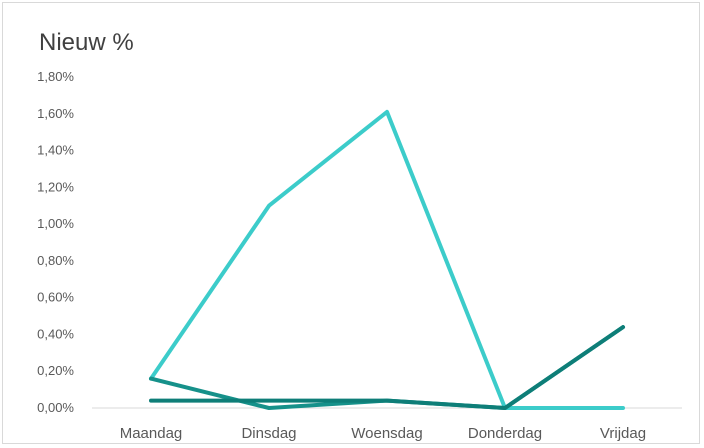 The image size is (704, 448). I want to click on y-tick-label: 0,80%, so click(55, 260).